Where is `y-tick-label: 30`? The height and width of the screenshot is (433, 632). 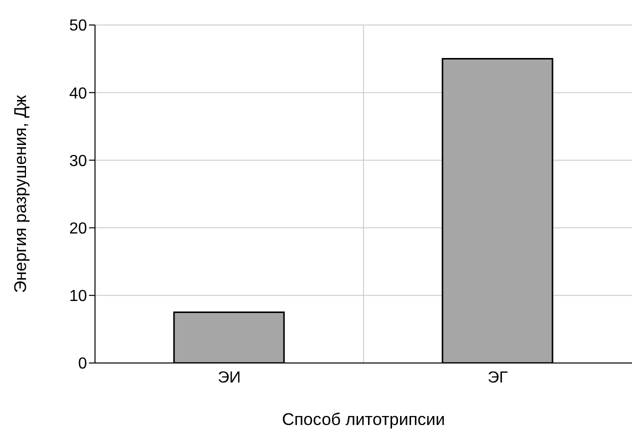
y-tick-label: 30 is located at coordinates (78, 161).